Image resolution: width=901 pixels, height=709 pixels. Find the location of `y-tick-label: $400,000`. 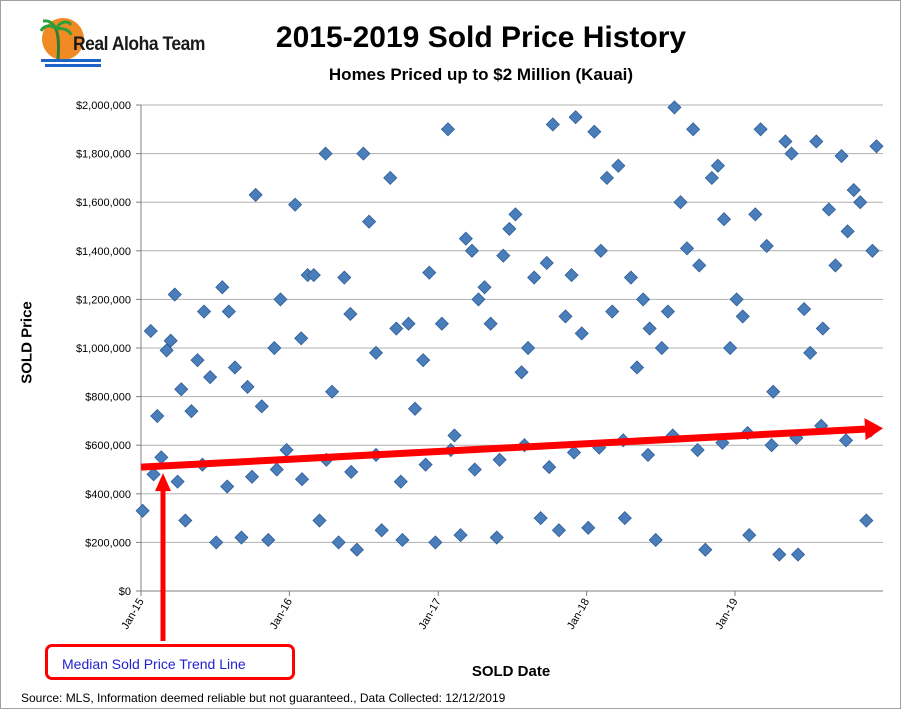

y-tick-label: $400,000 is located at coordinates (108, 495).